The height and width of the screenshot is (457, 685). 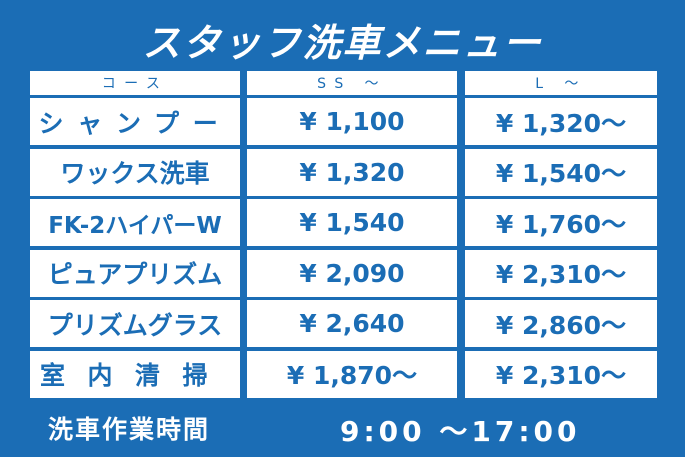 What do you see at coordinates (135, 172) in the screenshot?
I see `course-name: ワックス洗車` at bounding box center [135, 172].